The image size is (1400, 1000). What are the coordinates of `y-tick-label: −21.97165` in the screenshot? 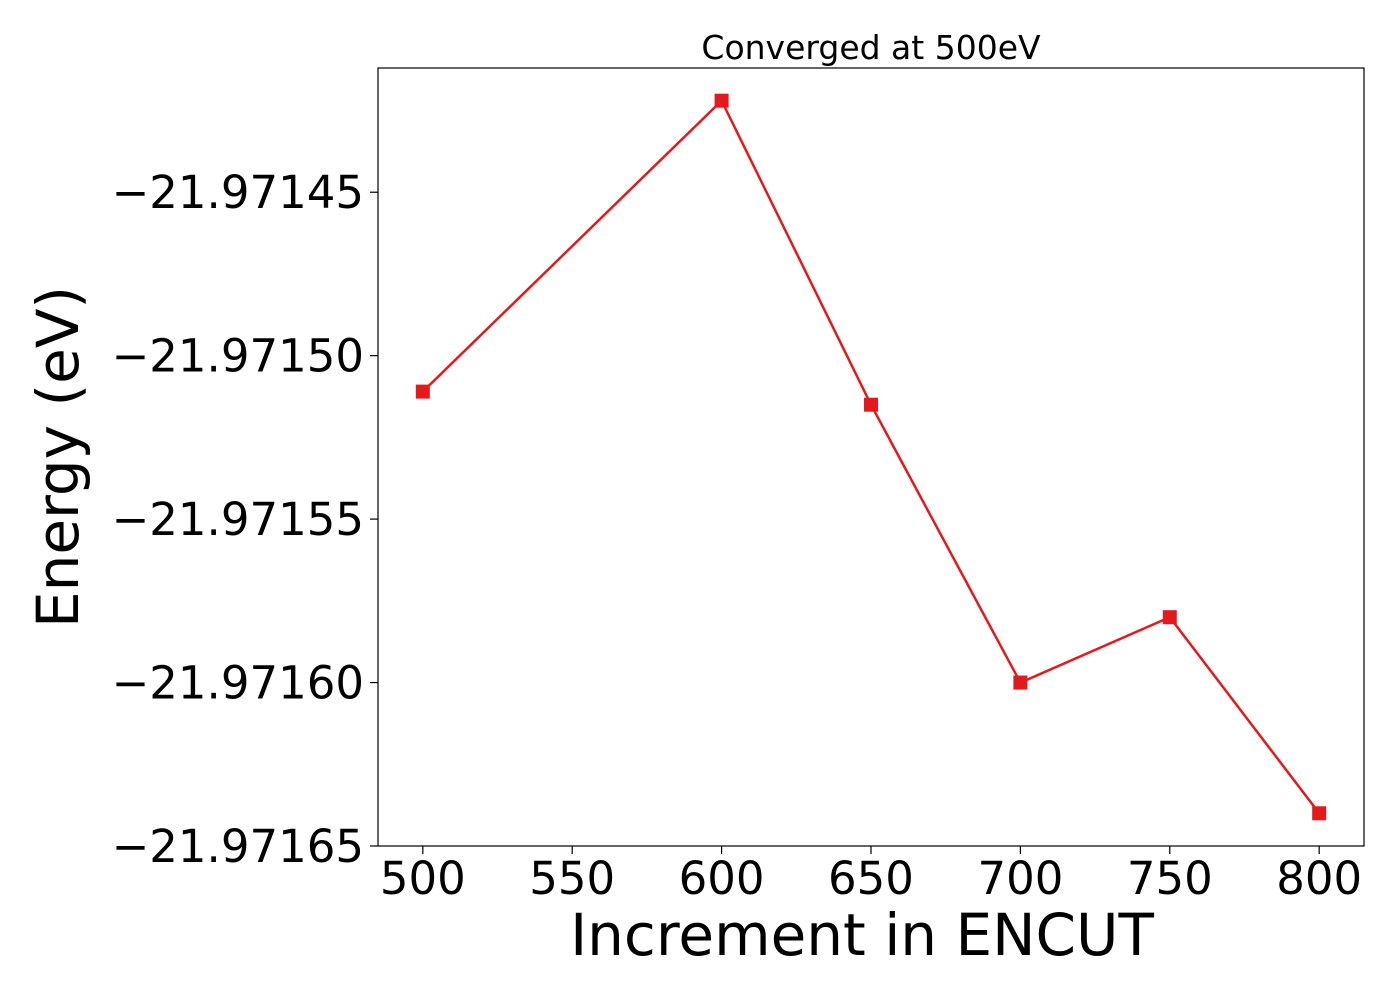 It's located at (238, 846).